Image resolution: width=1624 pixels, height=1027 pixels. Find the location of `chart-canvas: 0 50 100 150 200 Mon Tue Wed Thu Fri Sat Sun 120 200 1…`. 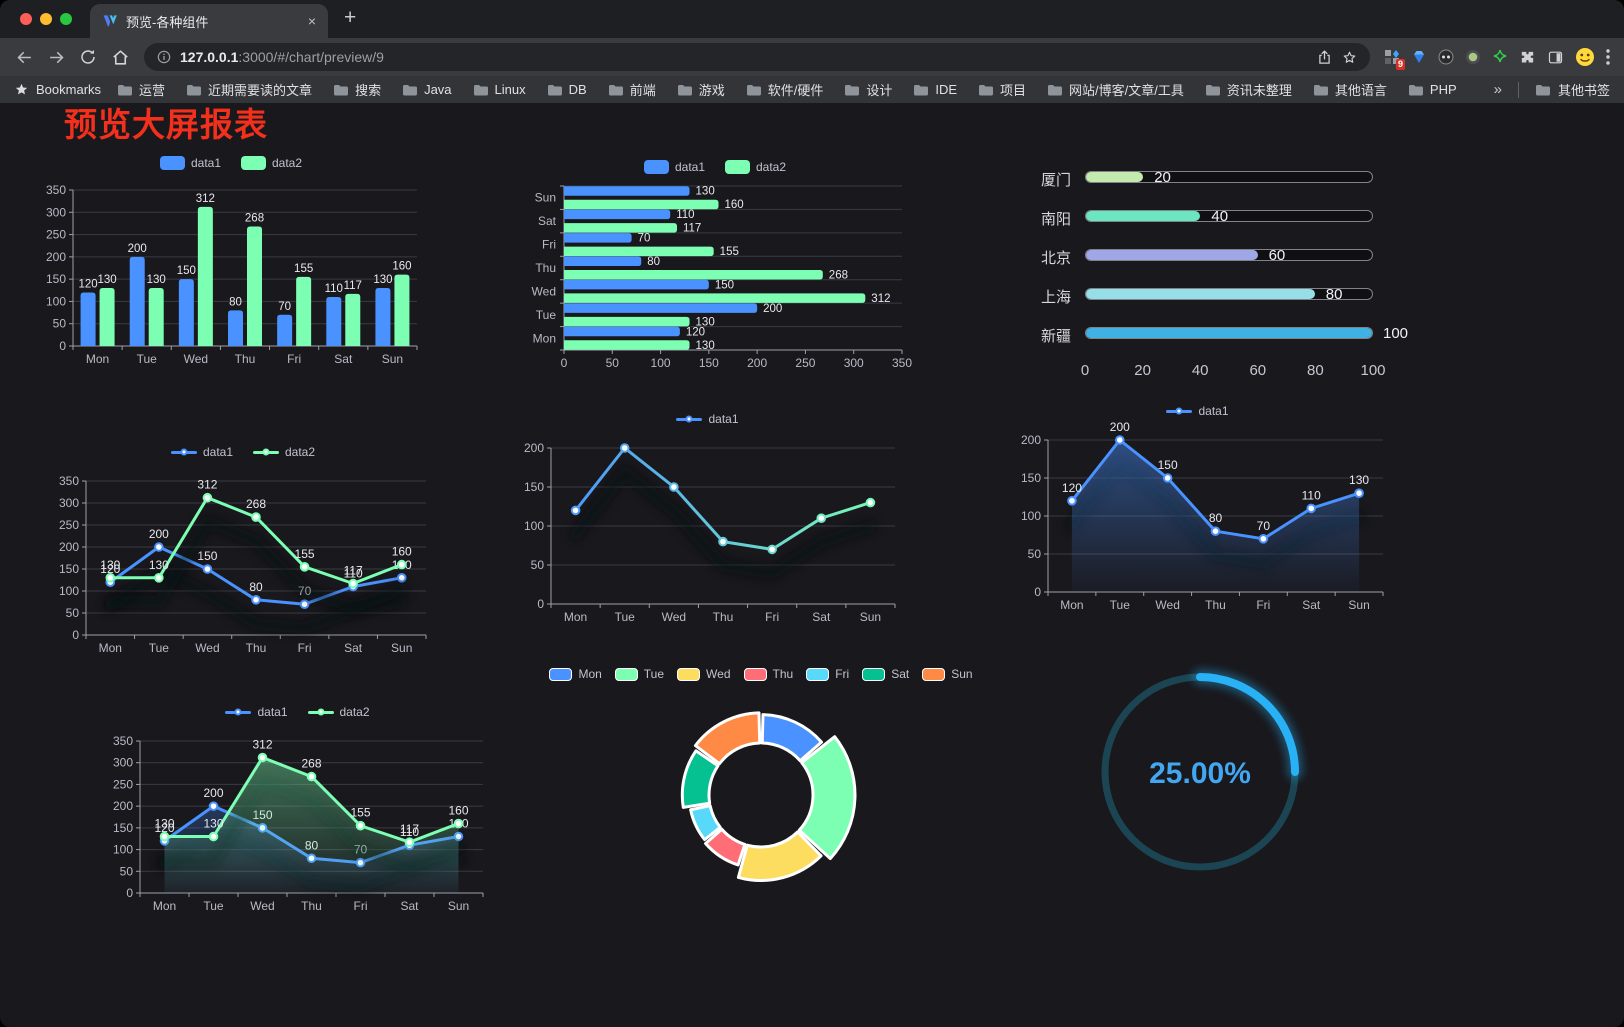

chart-canvas: 0 50 100 150 200 Mon Tue Wed Thu Fri Sat Sun 120 200 1… is located at coordinates (1202, 516).